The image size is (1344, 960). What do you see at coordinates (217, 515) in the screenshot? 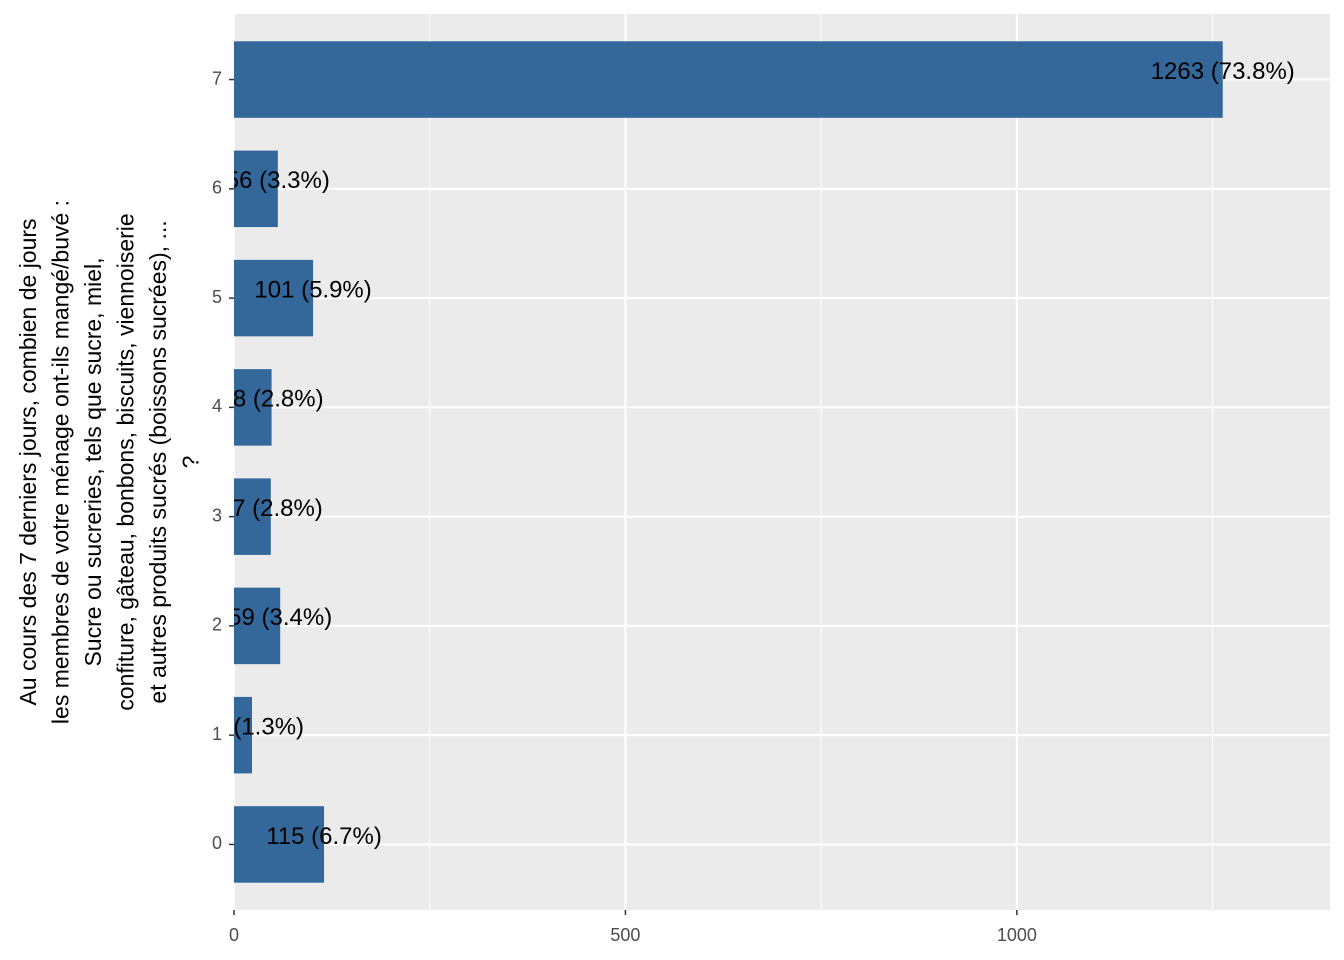
I see `y-tick-label: 3` at bounding box center [217, 515].